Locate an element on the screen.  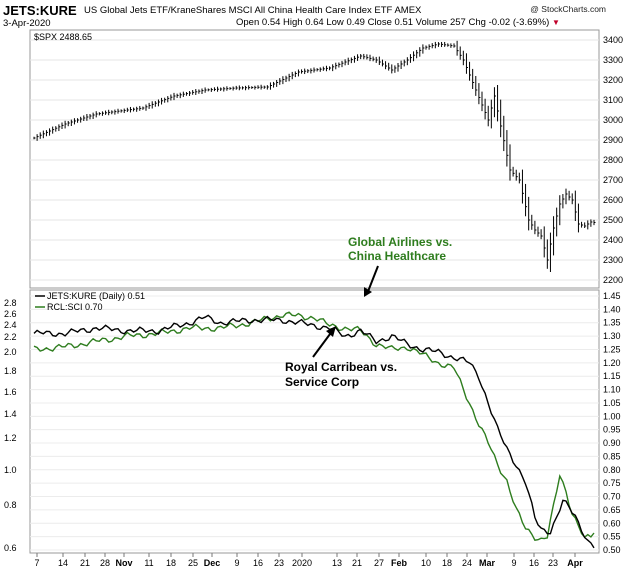
volume-value: 257 is located at coordinates (457, 22).